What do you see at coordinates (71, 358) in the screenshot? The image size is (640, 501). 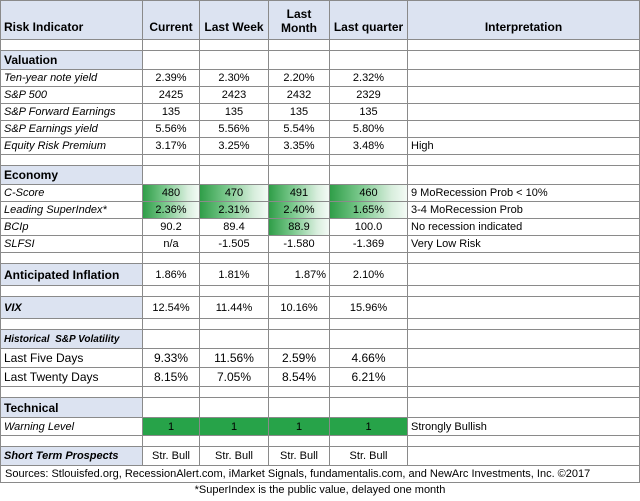 I see `row-label: Last Five Days` at bounding box center [71, 358].